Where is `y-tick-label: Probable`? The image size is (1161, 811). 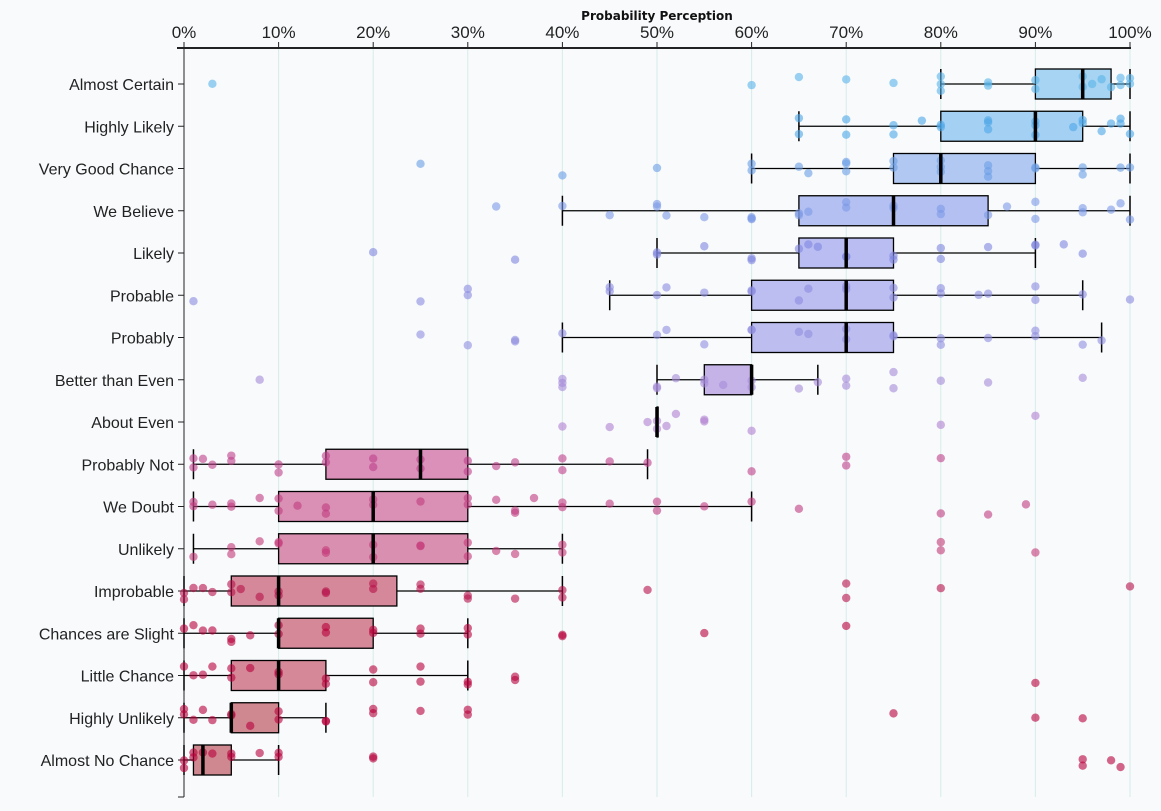
y-tick-label: Probable is located at coordinates (142, 296).